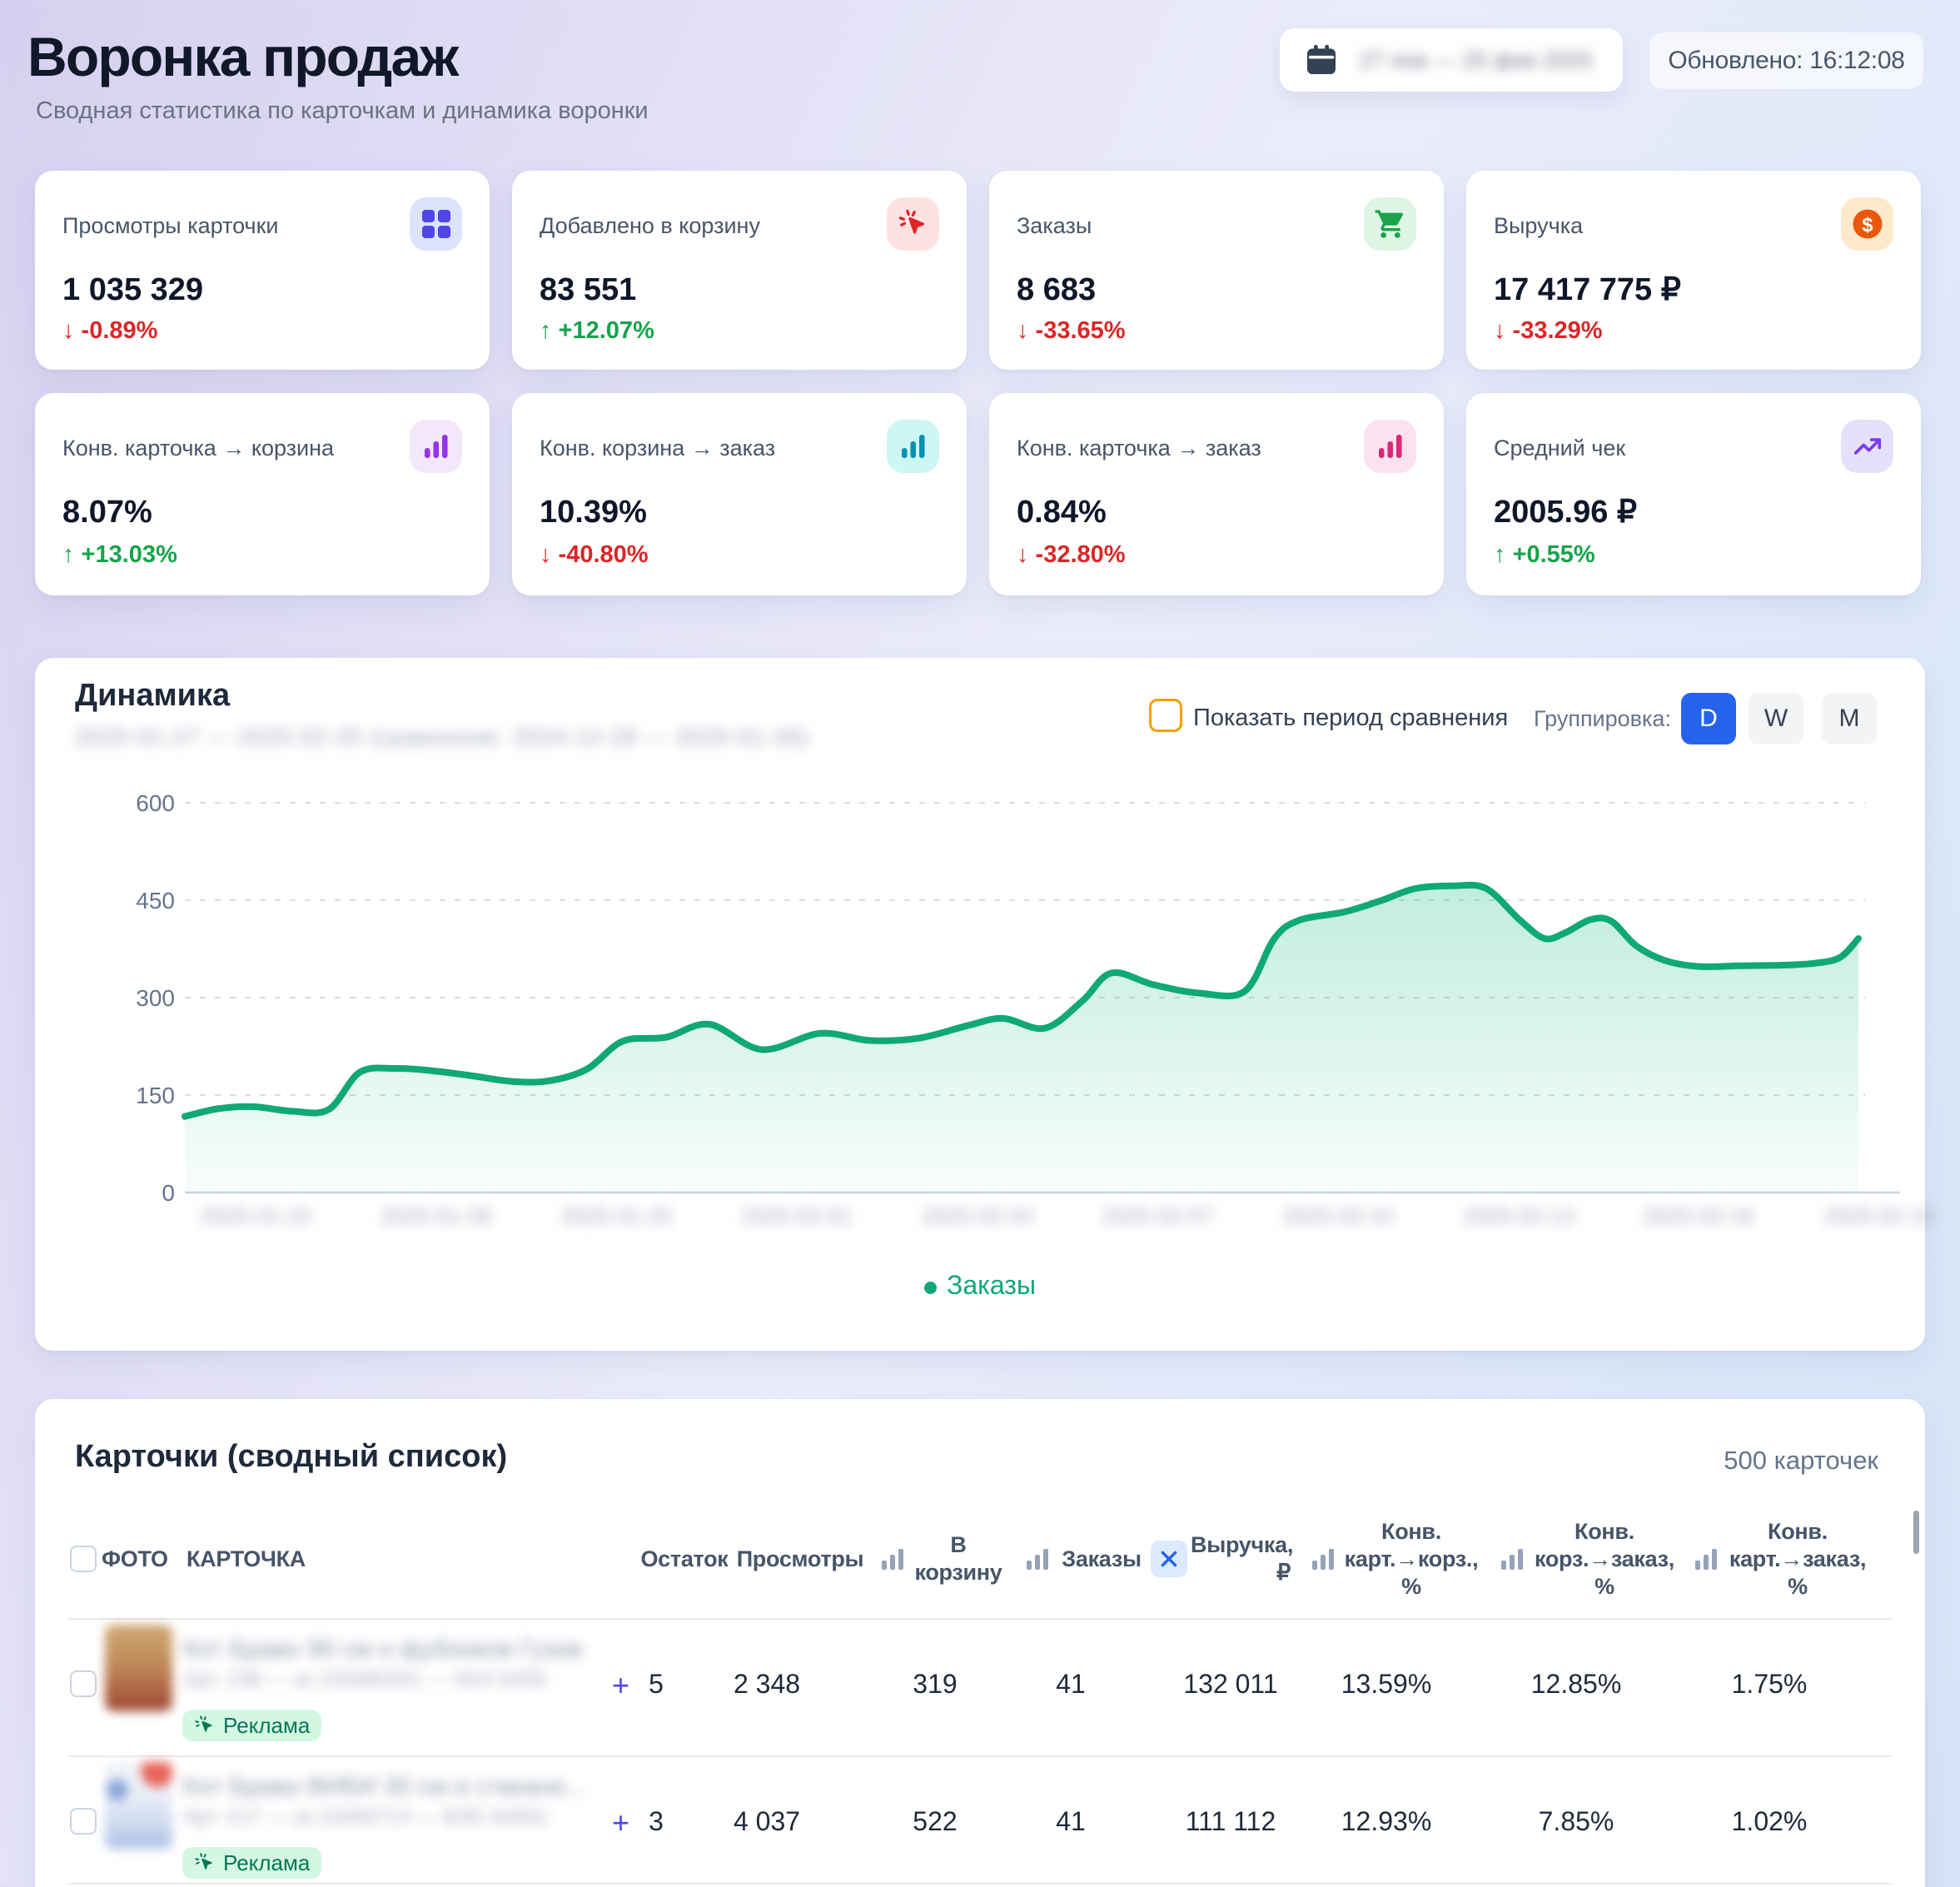 This screenshot has height=1887, width=1960. Describe the element at coordinates (155, 1096) in the screenshot. I see `svg-text: 150` at that location.